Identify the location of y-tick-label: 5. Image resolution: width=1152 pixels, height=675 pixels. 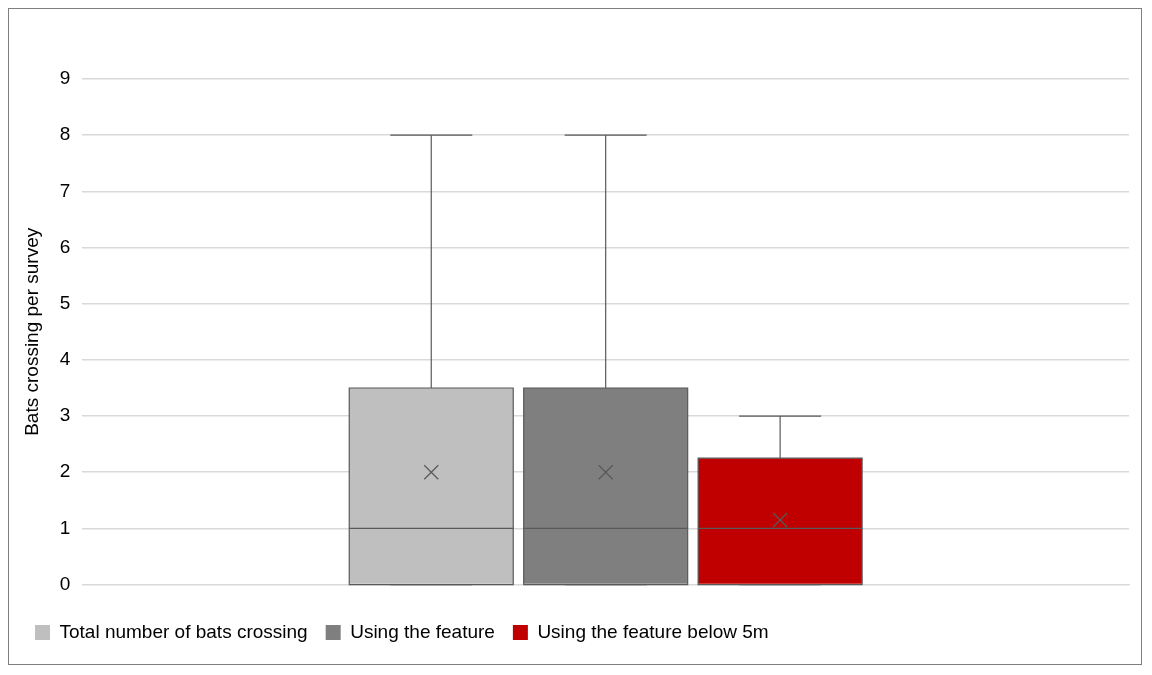
(65, 302).